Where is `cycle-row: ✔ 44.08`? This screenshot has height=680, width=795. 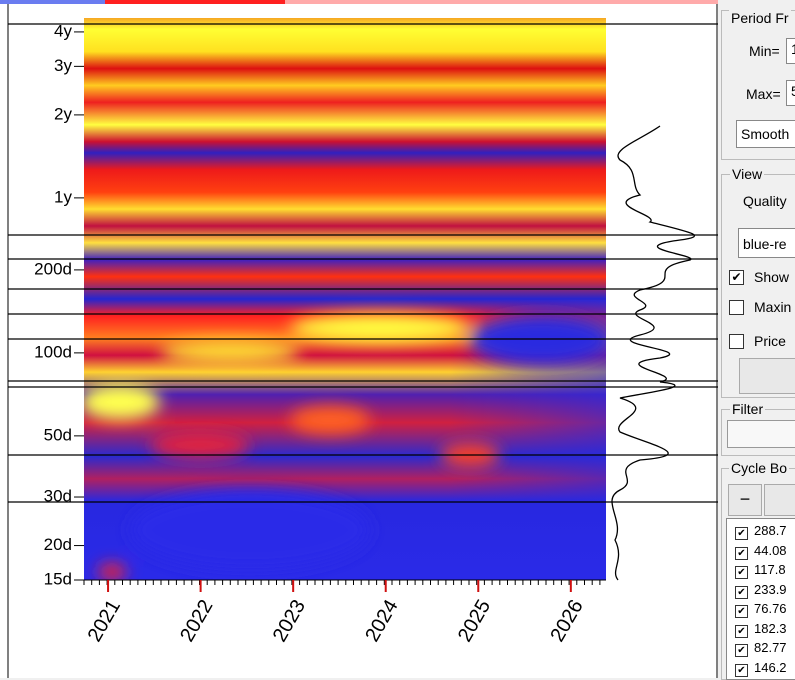
cycle-row: ✔ 44.08 is located at coordinates (761, 552).